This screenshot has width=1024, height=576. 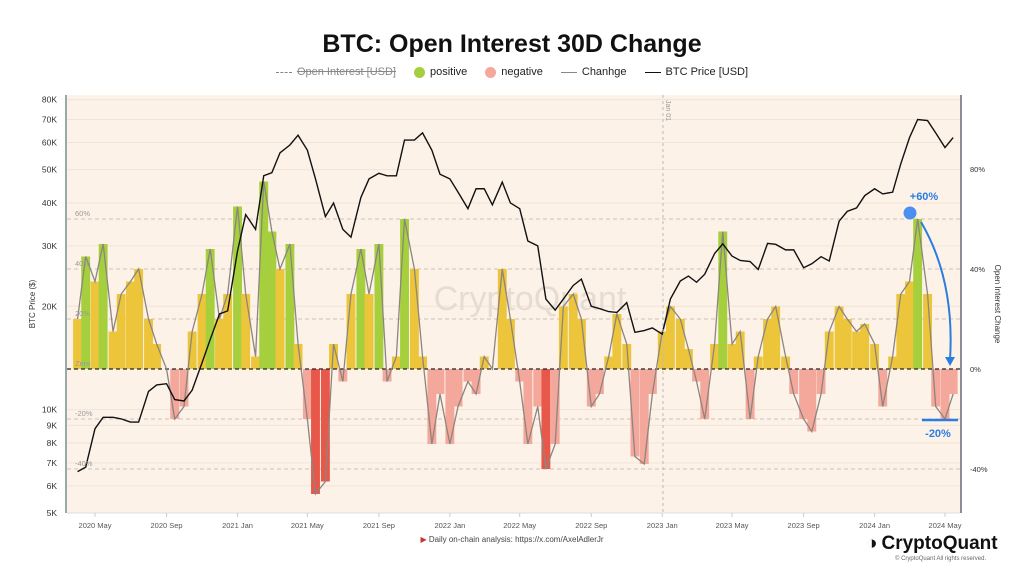 I want to click on y-tick-left: 40K, so click(x=49, y=203).